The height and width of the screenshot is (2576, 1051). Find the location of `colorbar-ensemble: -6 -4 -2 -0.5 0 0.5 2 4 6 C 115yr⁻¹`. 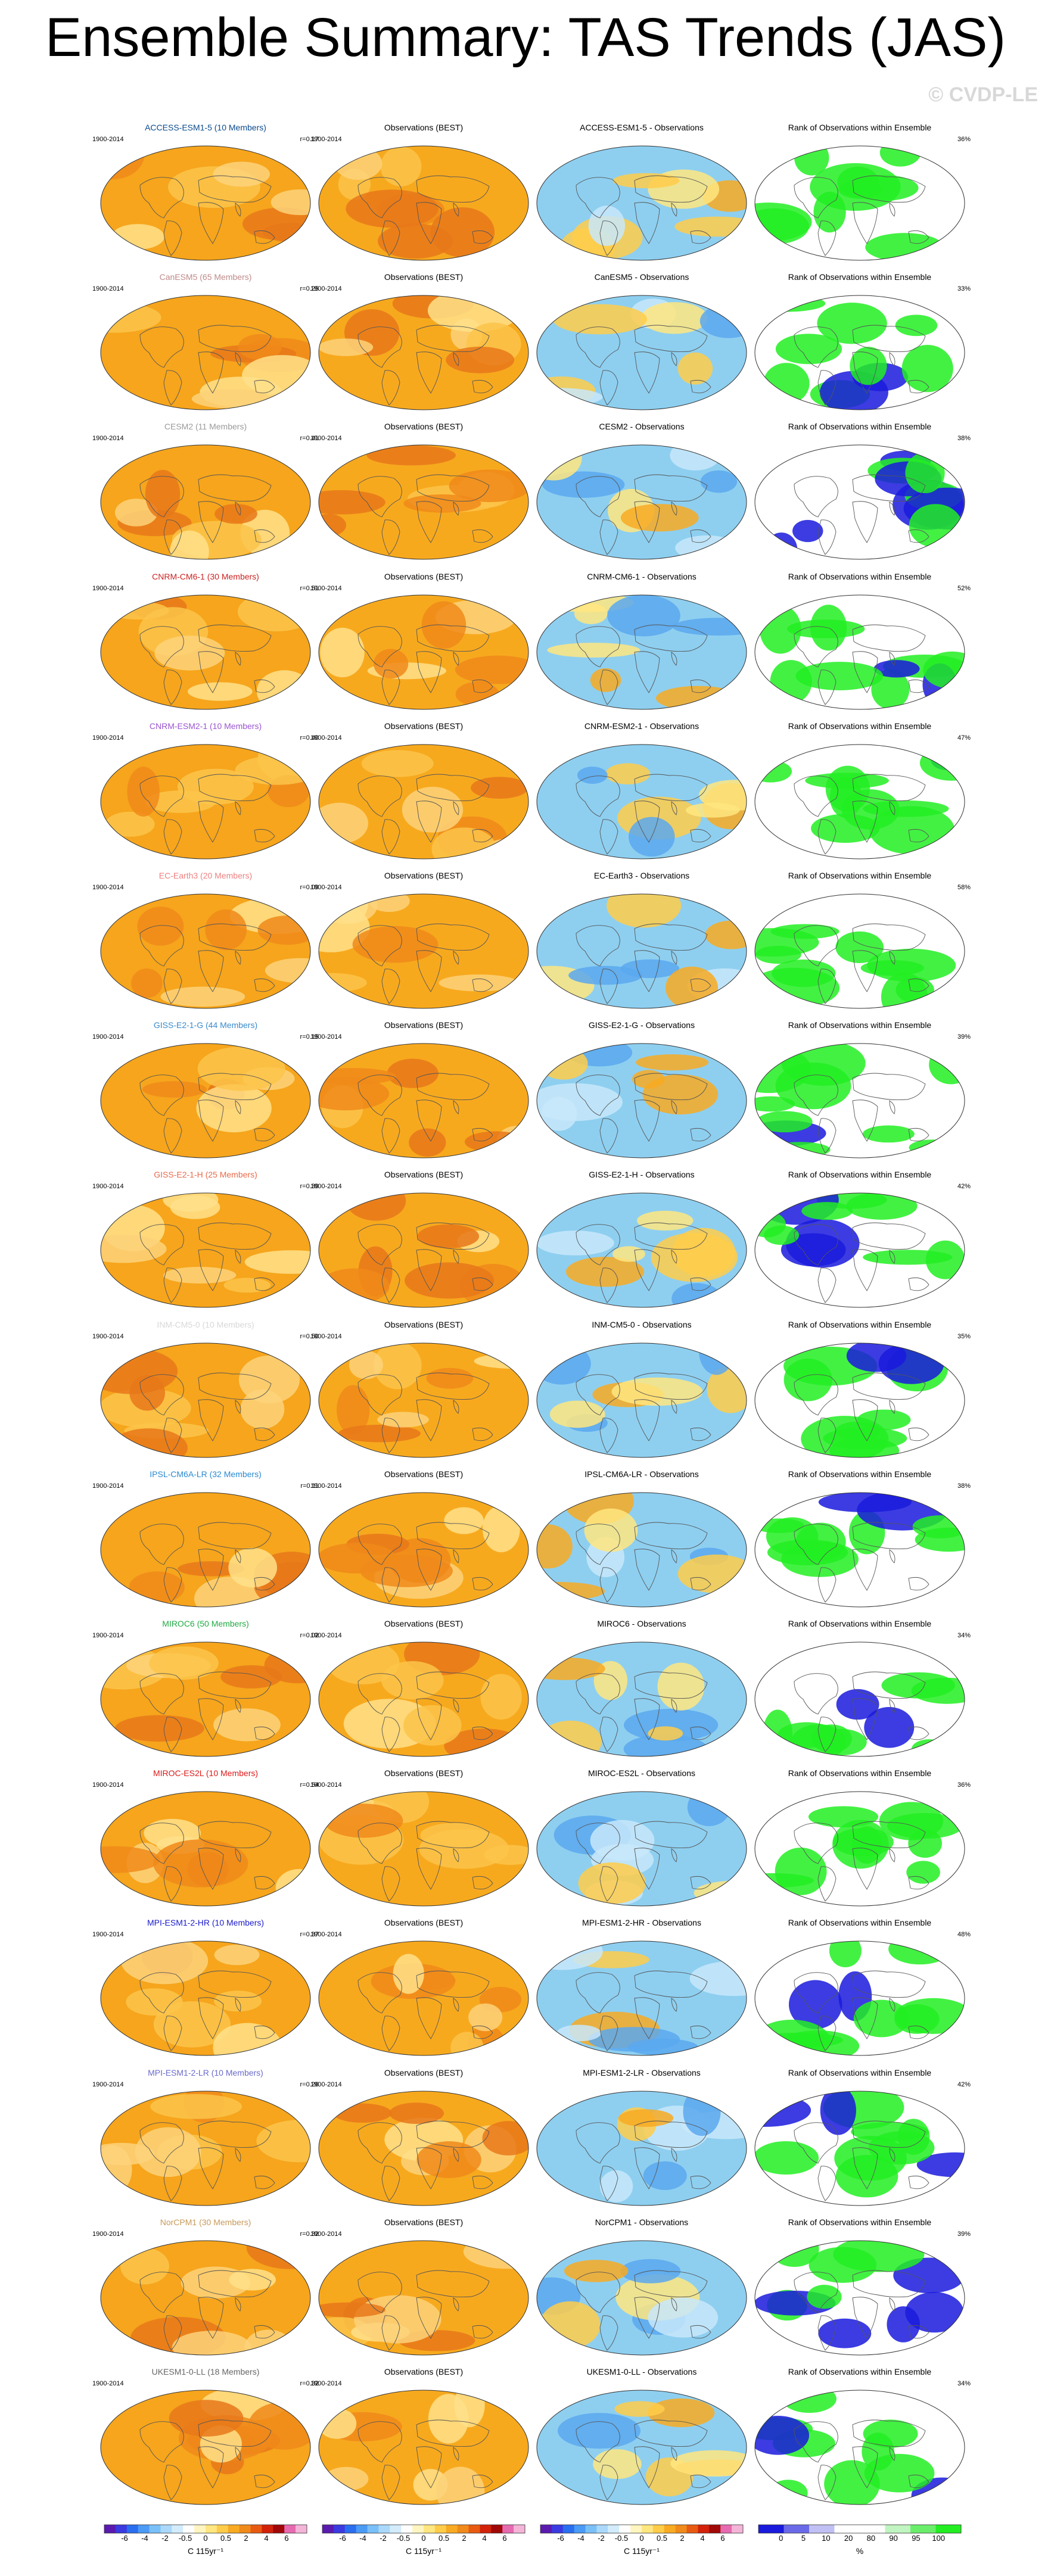

colorbar-ensemble: -6 -4 -2 -0.5 0 0.5 2 4 6 C 115yr⁻¹ is located at coordinates (205, 2542).